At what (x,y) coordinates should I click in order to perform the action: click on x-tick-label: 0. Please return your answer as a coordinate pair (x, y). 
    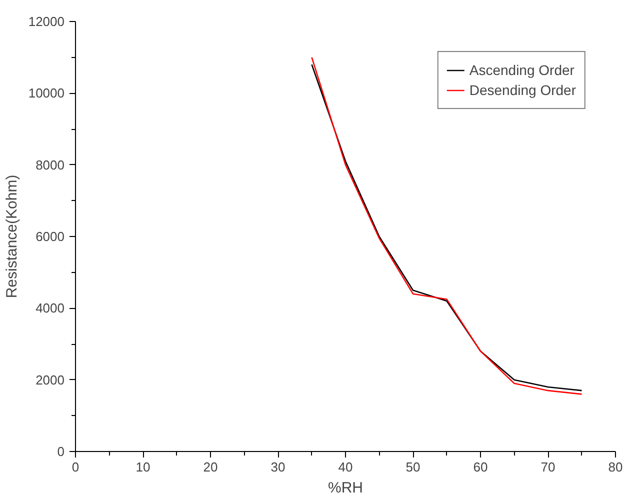
    Looking at the image, I should click on (76, 467).